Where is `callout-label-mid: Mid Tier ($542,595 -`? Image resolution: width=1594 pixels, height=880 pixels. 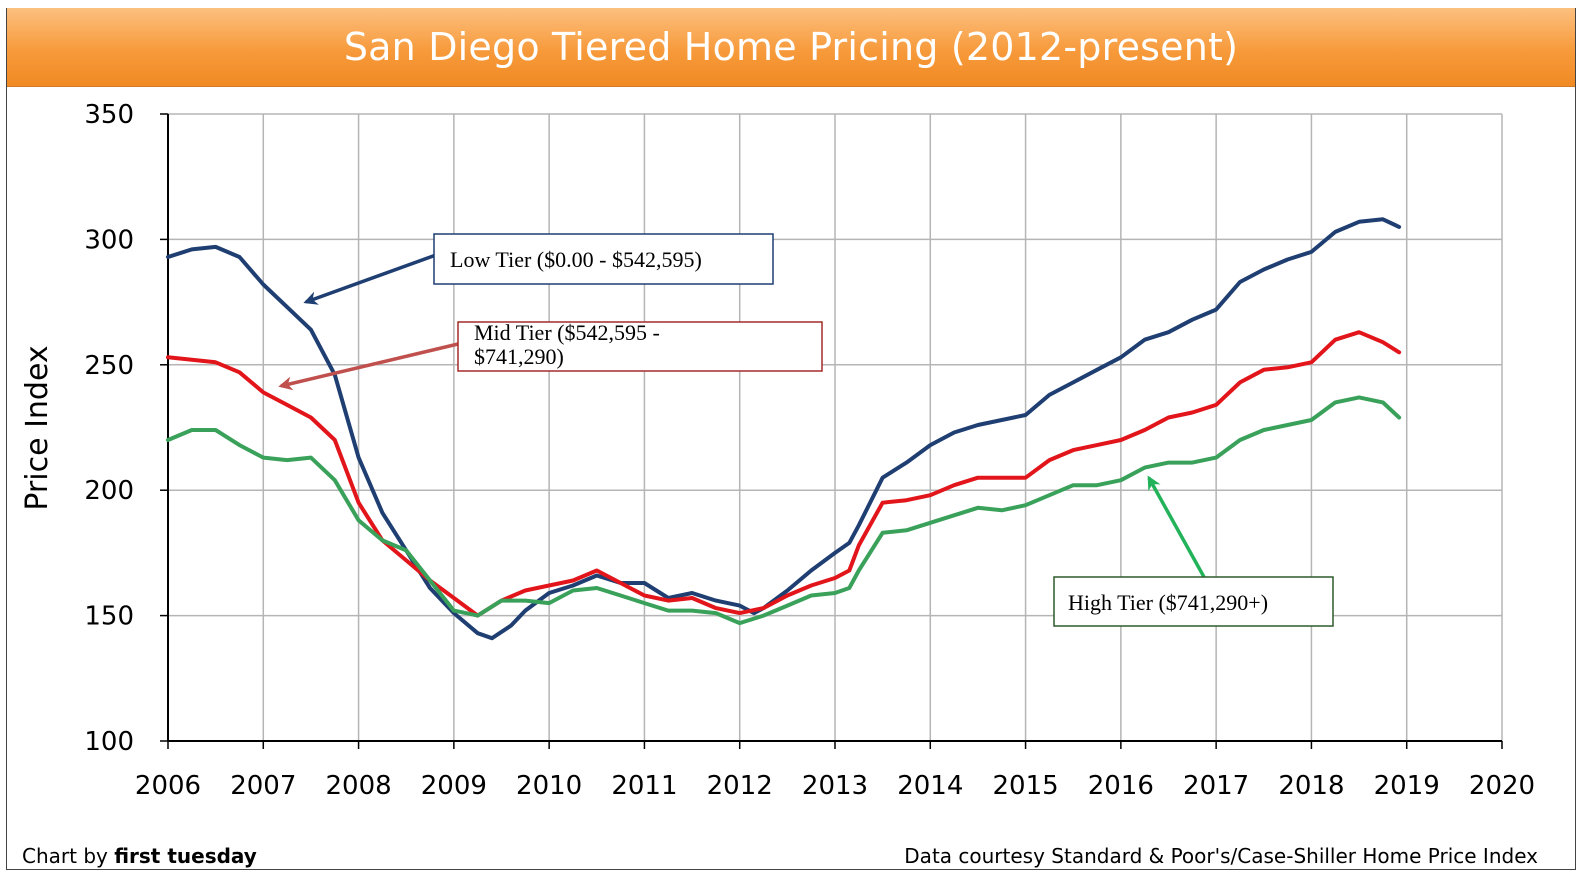 callout-label-mid: Mid Tier ($542,595 - is located at coordinates (567, 332).